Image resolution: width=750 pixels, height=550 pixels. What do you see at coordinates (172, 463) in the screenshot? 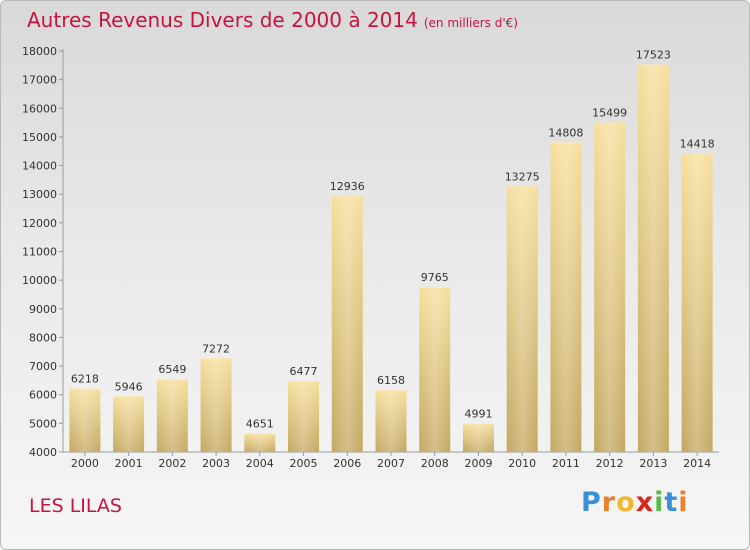
I see `x-tick-label-2002: 2002` at bounding box center [172, 463].